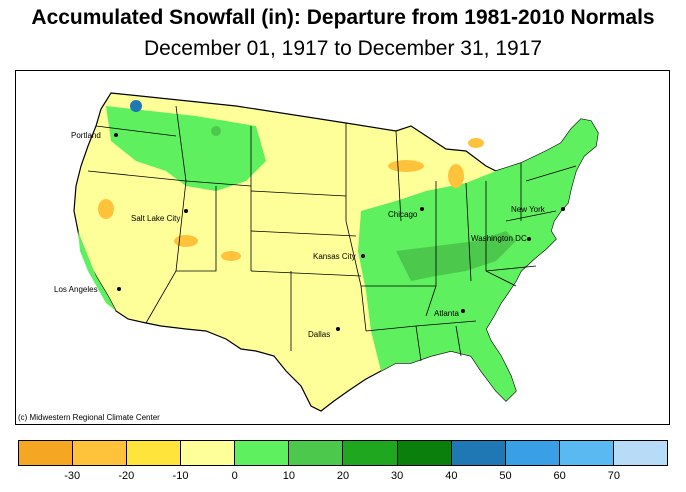  I want to click on color-legend, so click(343, 453).